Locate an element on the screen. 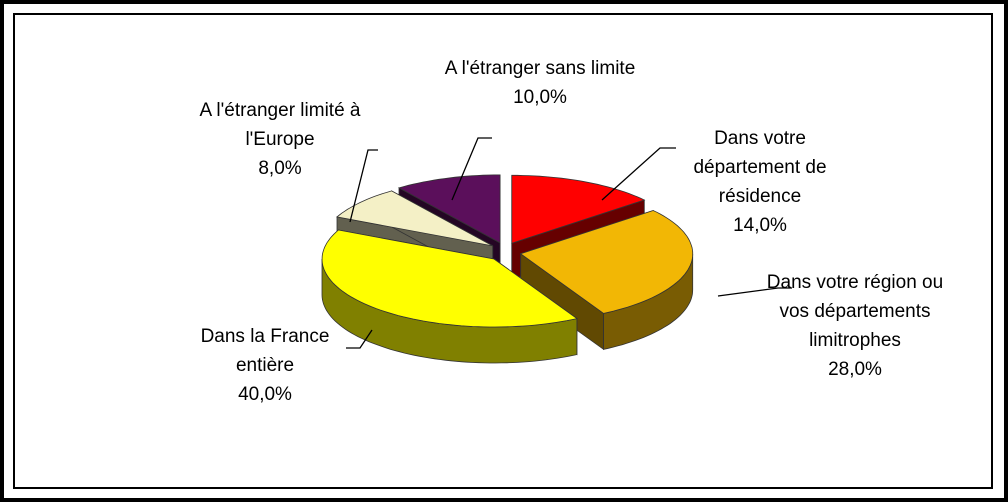  slice-label: Dans votre département de résidence 14,0% is located at coordinates (760, 182).